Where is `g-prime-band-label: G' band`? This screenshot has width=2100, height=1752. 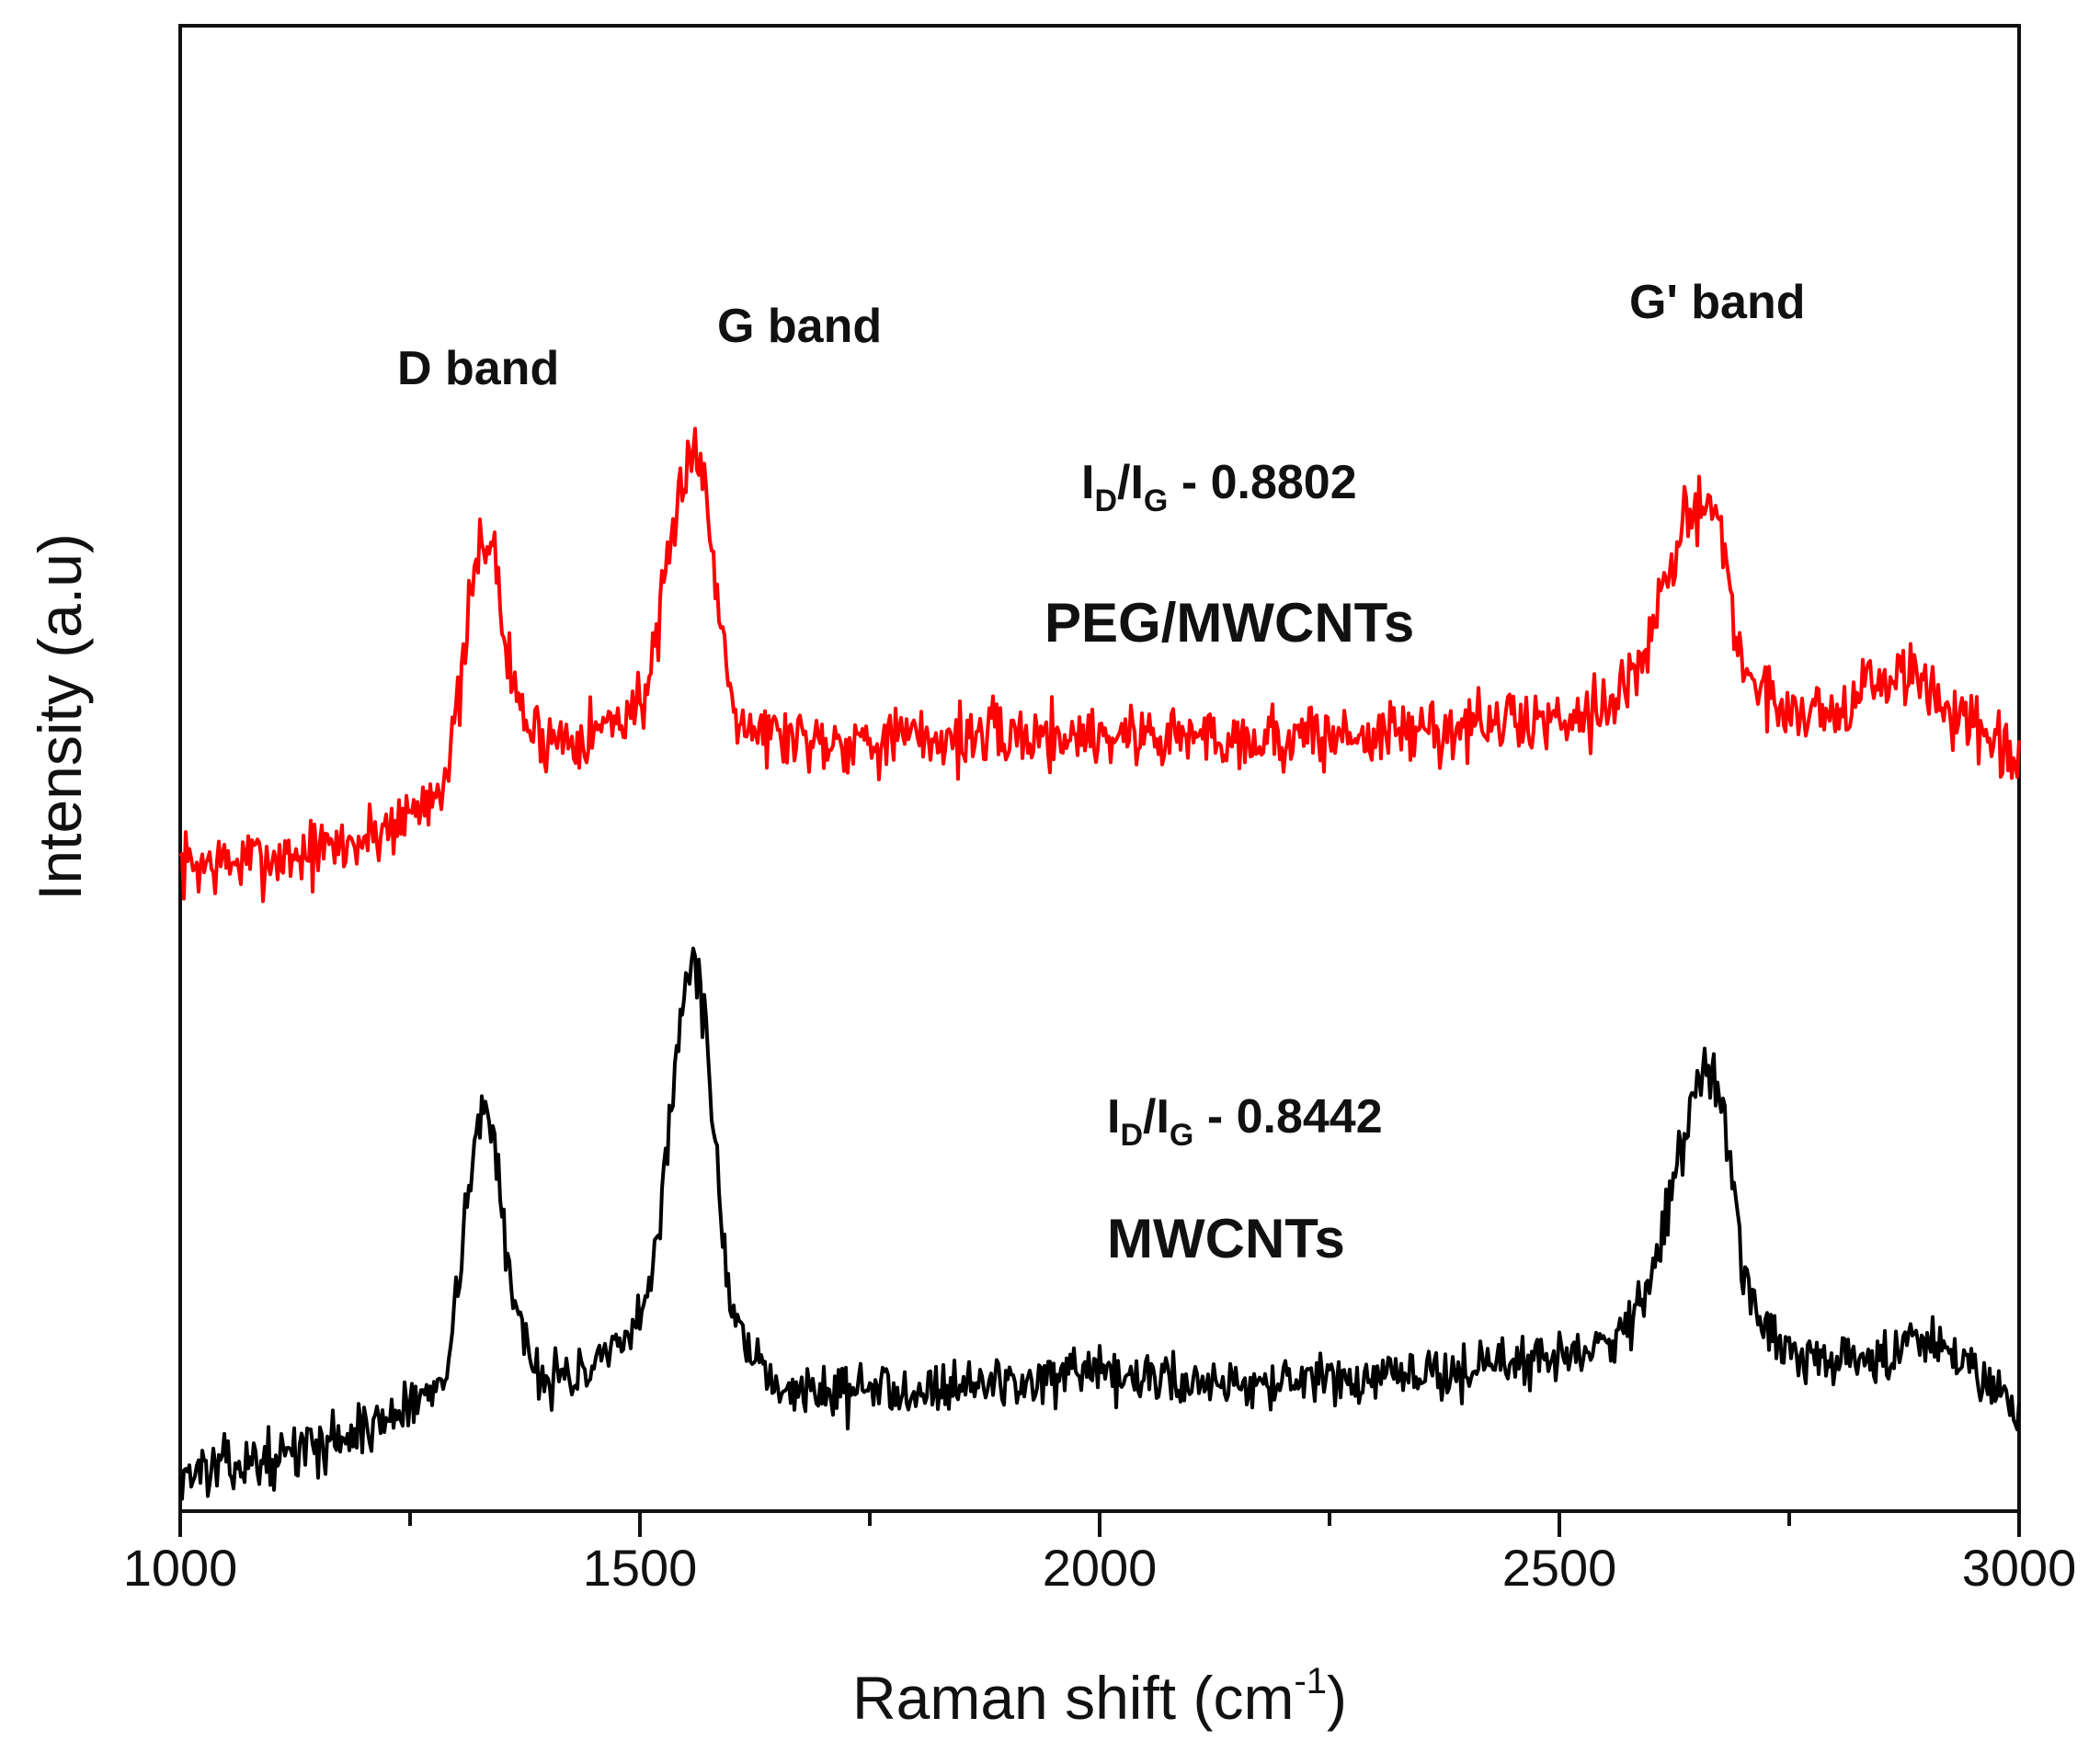 g-prime-band-label: G' band is located at coordinates (1717, 302).